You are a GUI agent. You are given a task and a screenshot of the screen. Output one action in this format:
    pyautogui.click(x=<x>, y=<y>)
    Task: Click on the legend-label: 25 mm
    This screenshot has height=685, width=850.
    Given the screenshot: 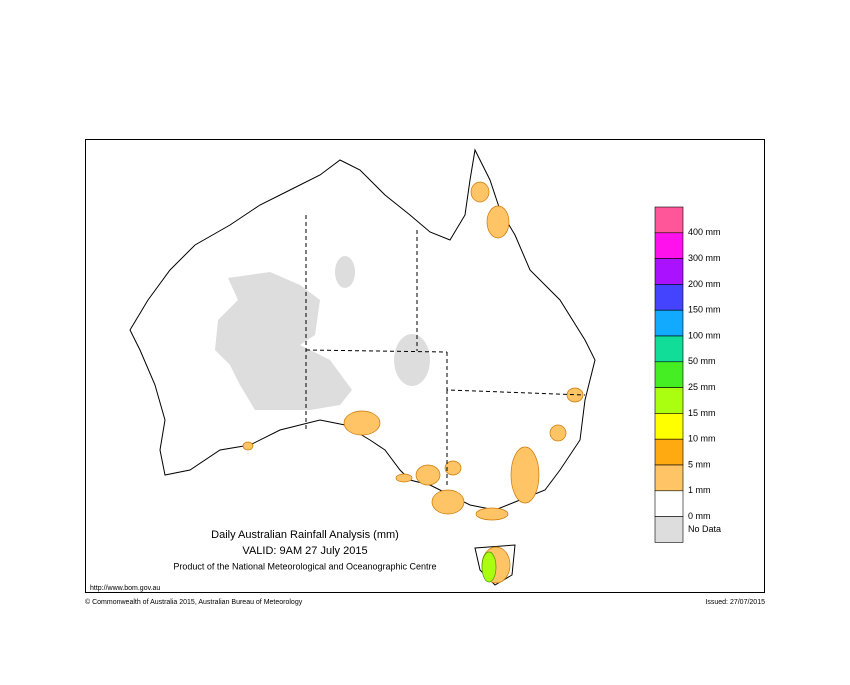 What is the action you would take?
    pyautogui.click(x=702, y=387)
    